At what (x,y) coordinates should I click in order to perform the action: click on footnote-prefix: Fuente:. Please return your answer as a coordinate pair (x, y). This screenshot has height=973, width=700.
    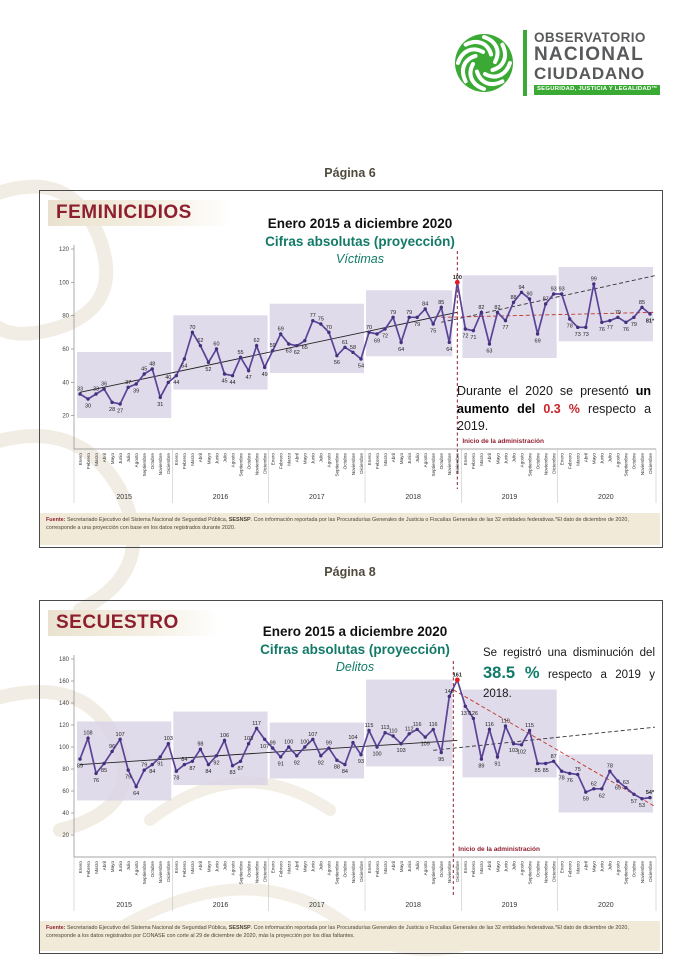
    Looking at the image, I should click on (56, 928).